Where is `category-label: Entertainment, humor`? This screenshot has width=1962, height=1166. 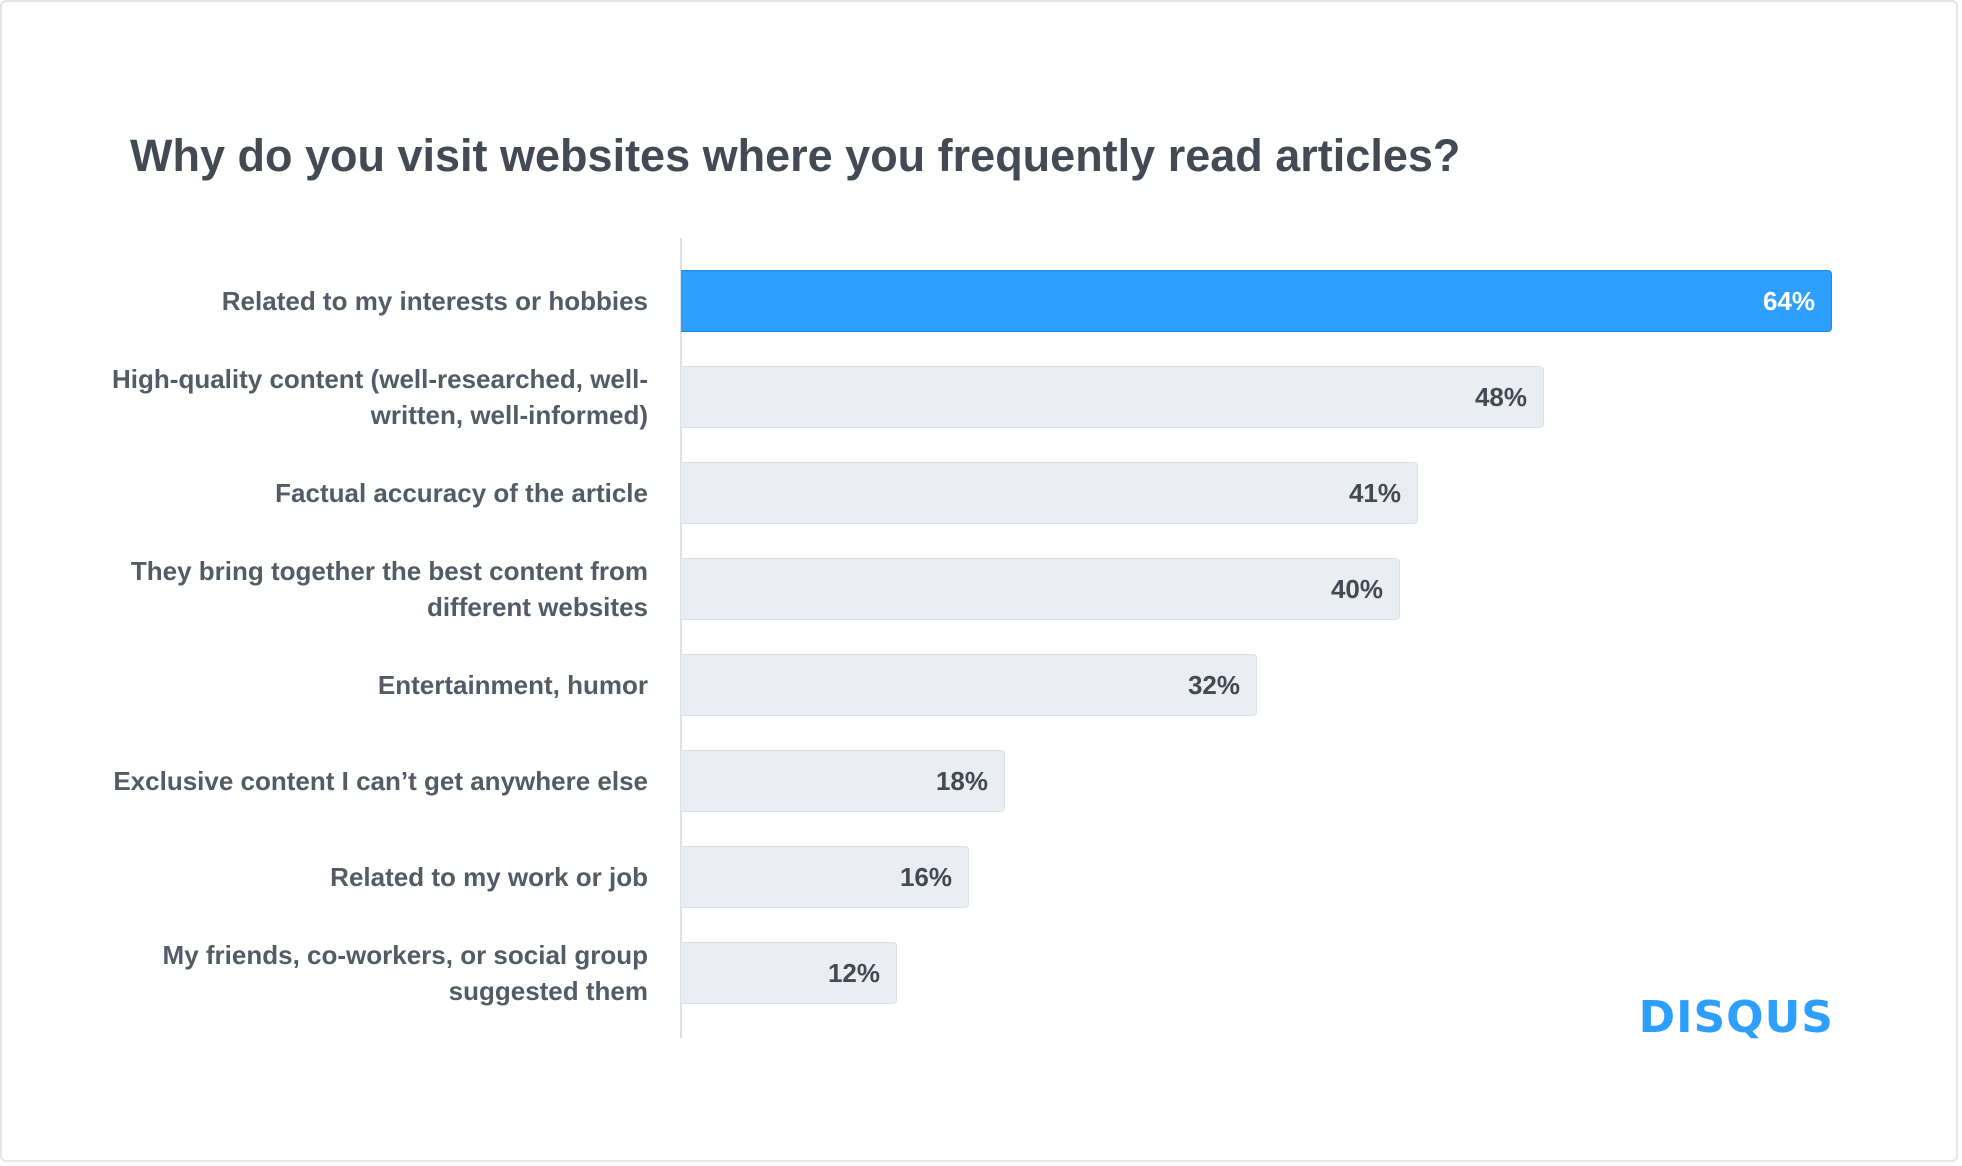 category-label: Entertainment, humor is located at coordinates (512, 685).